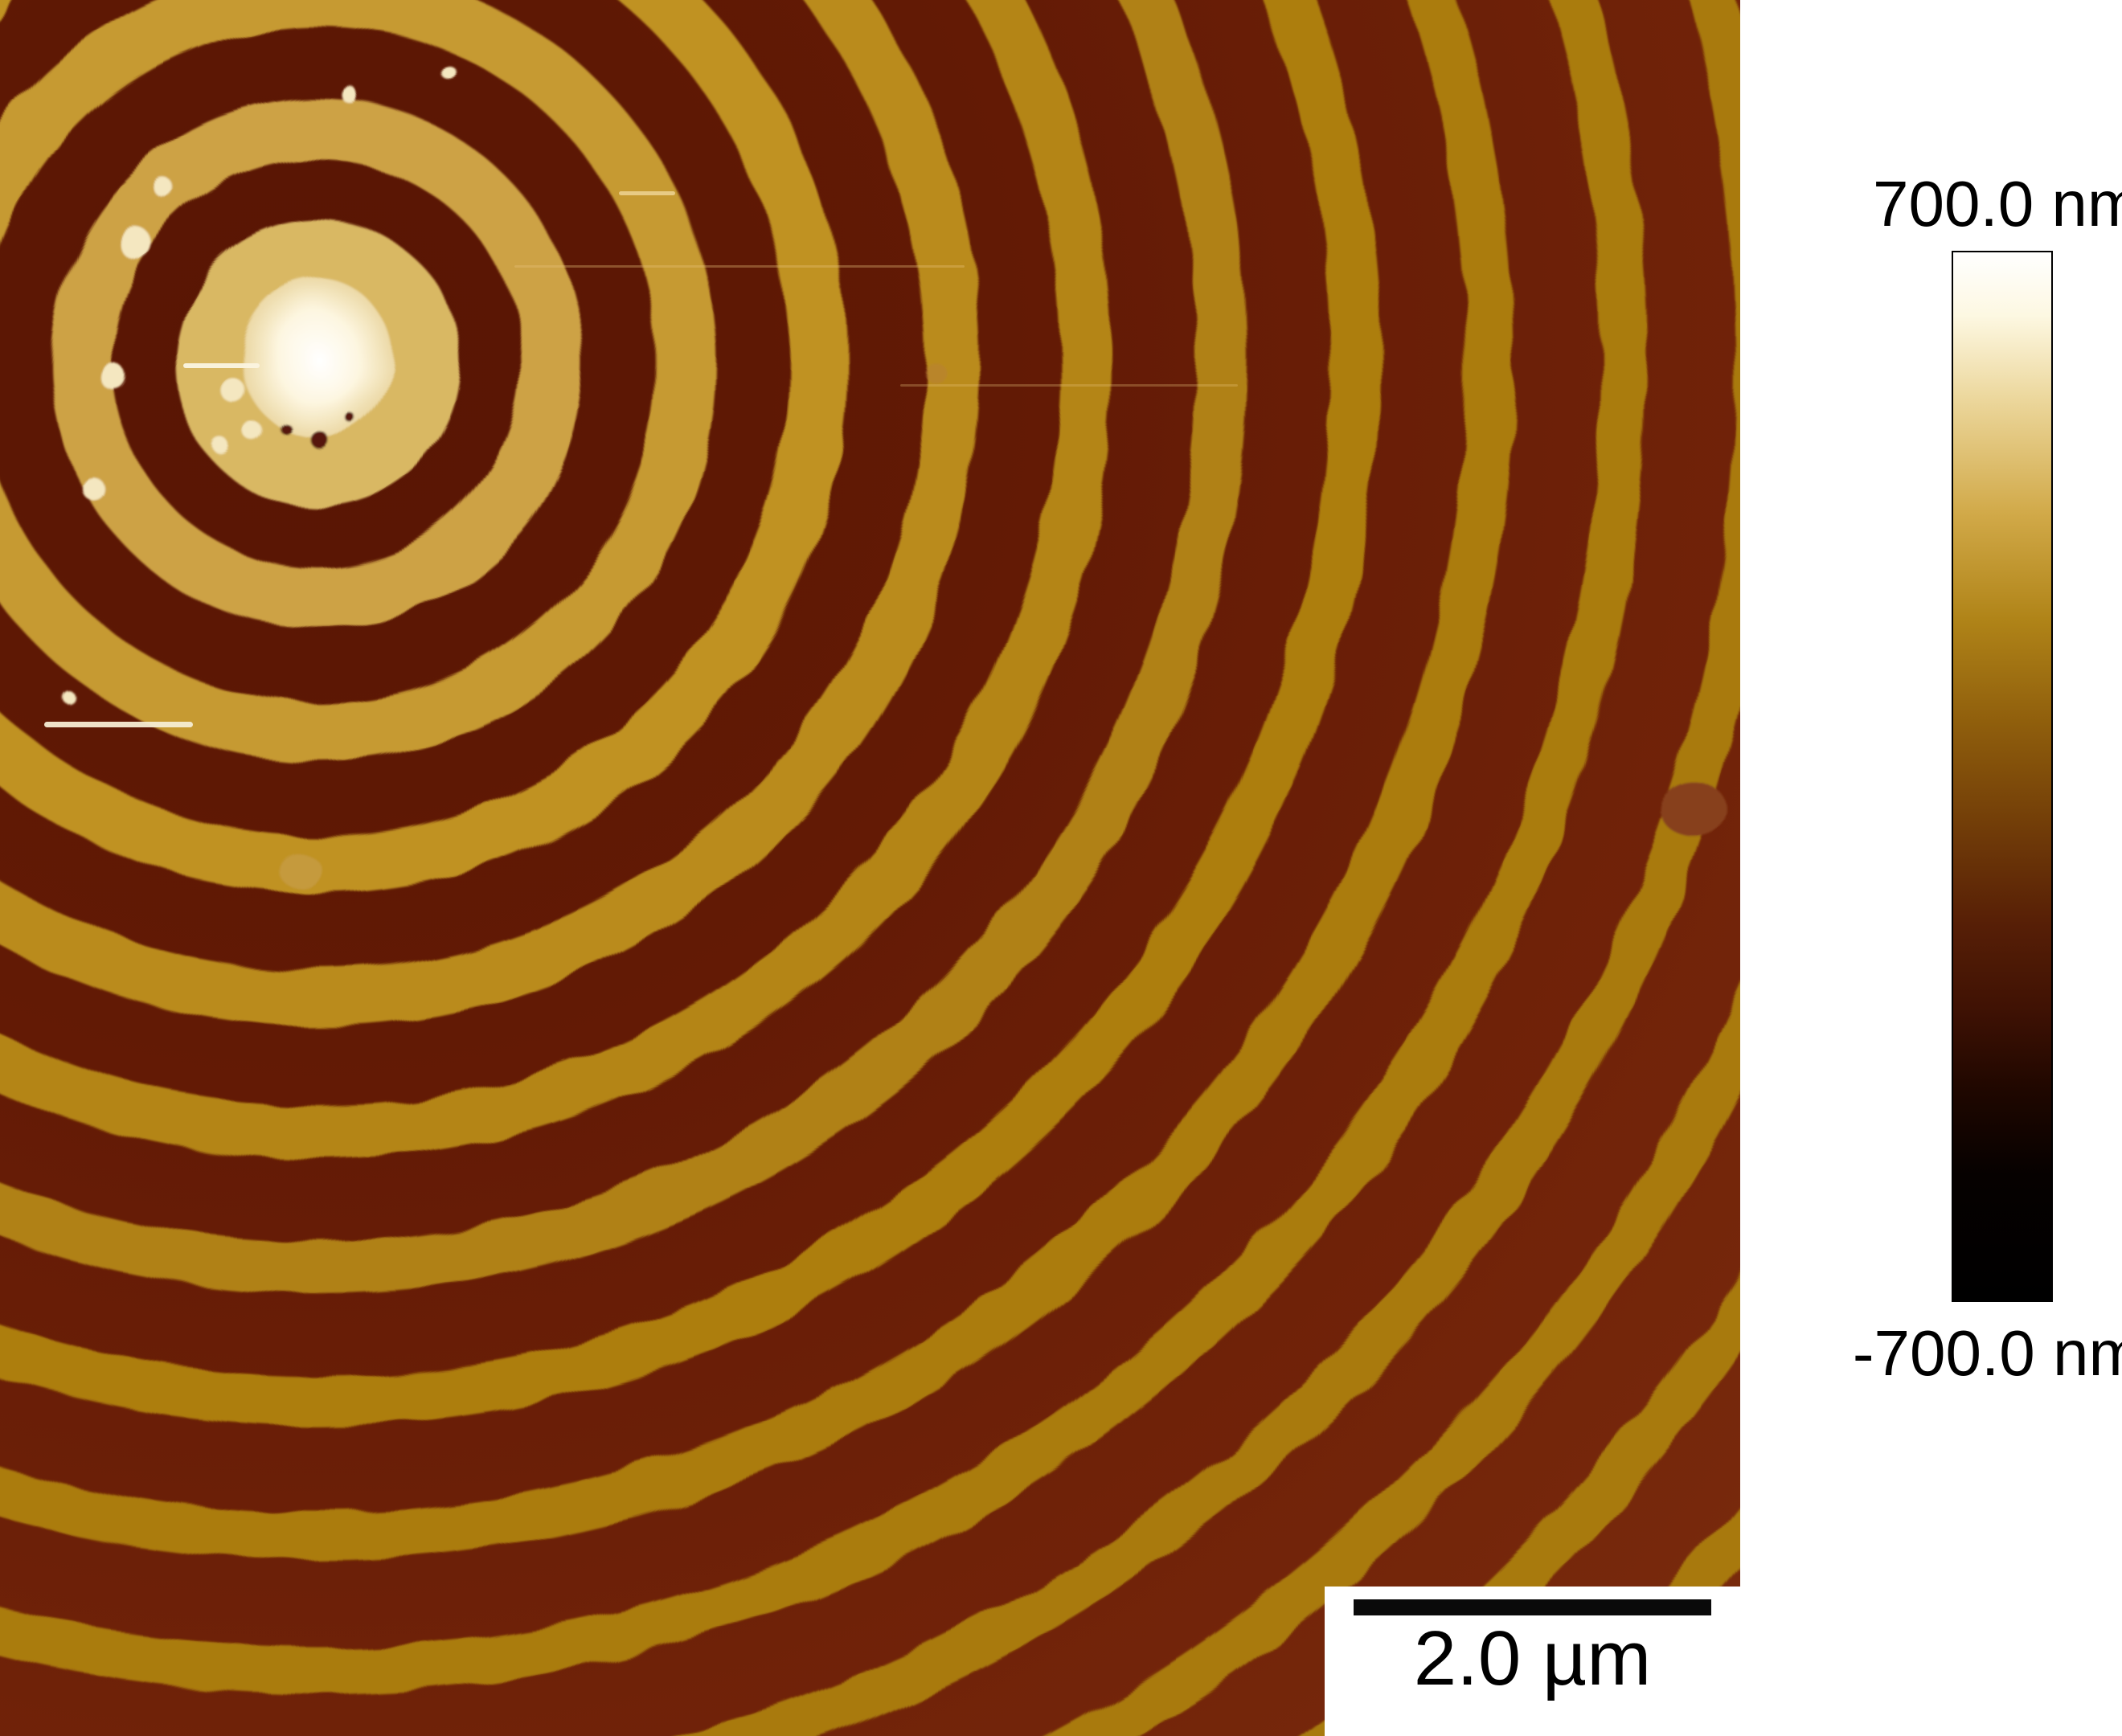 The height and width of the screenshot is (1736, 2122). Describe the element at coordinates (2002, 776) in the screenshot. I see `colorbar-gradient` at that location.